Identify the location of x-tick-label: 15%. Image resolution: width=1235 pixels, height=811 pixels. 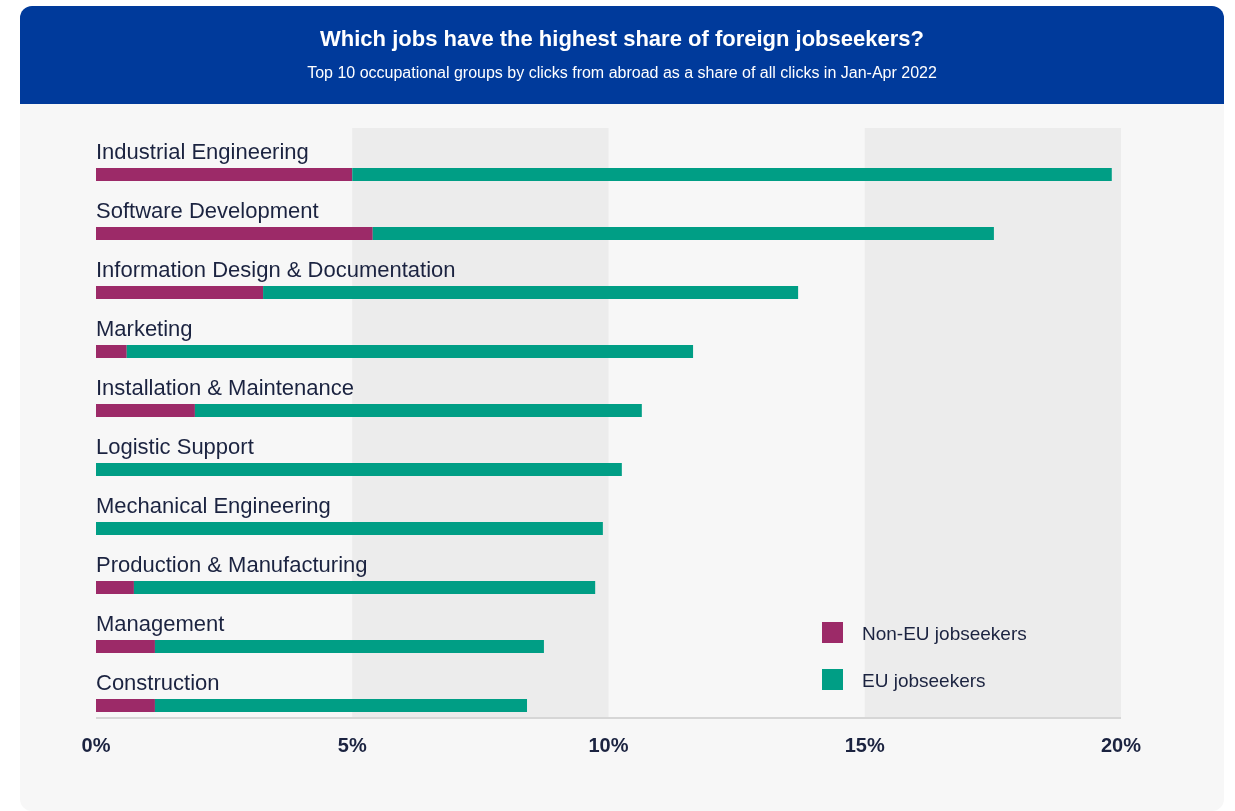
(864, 745).